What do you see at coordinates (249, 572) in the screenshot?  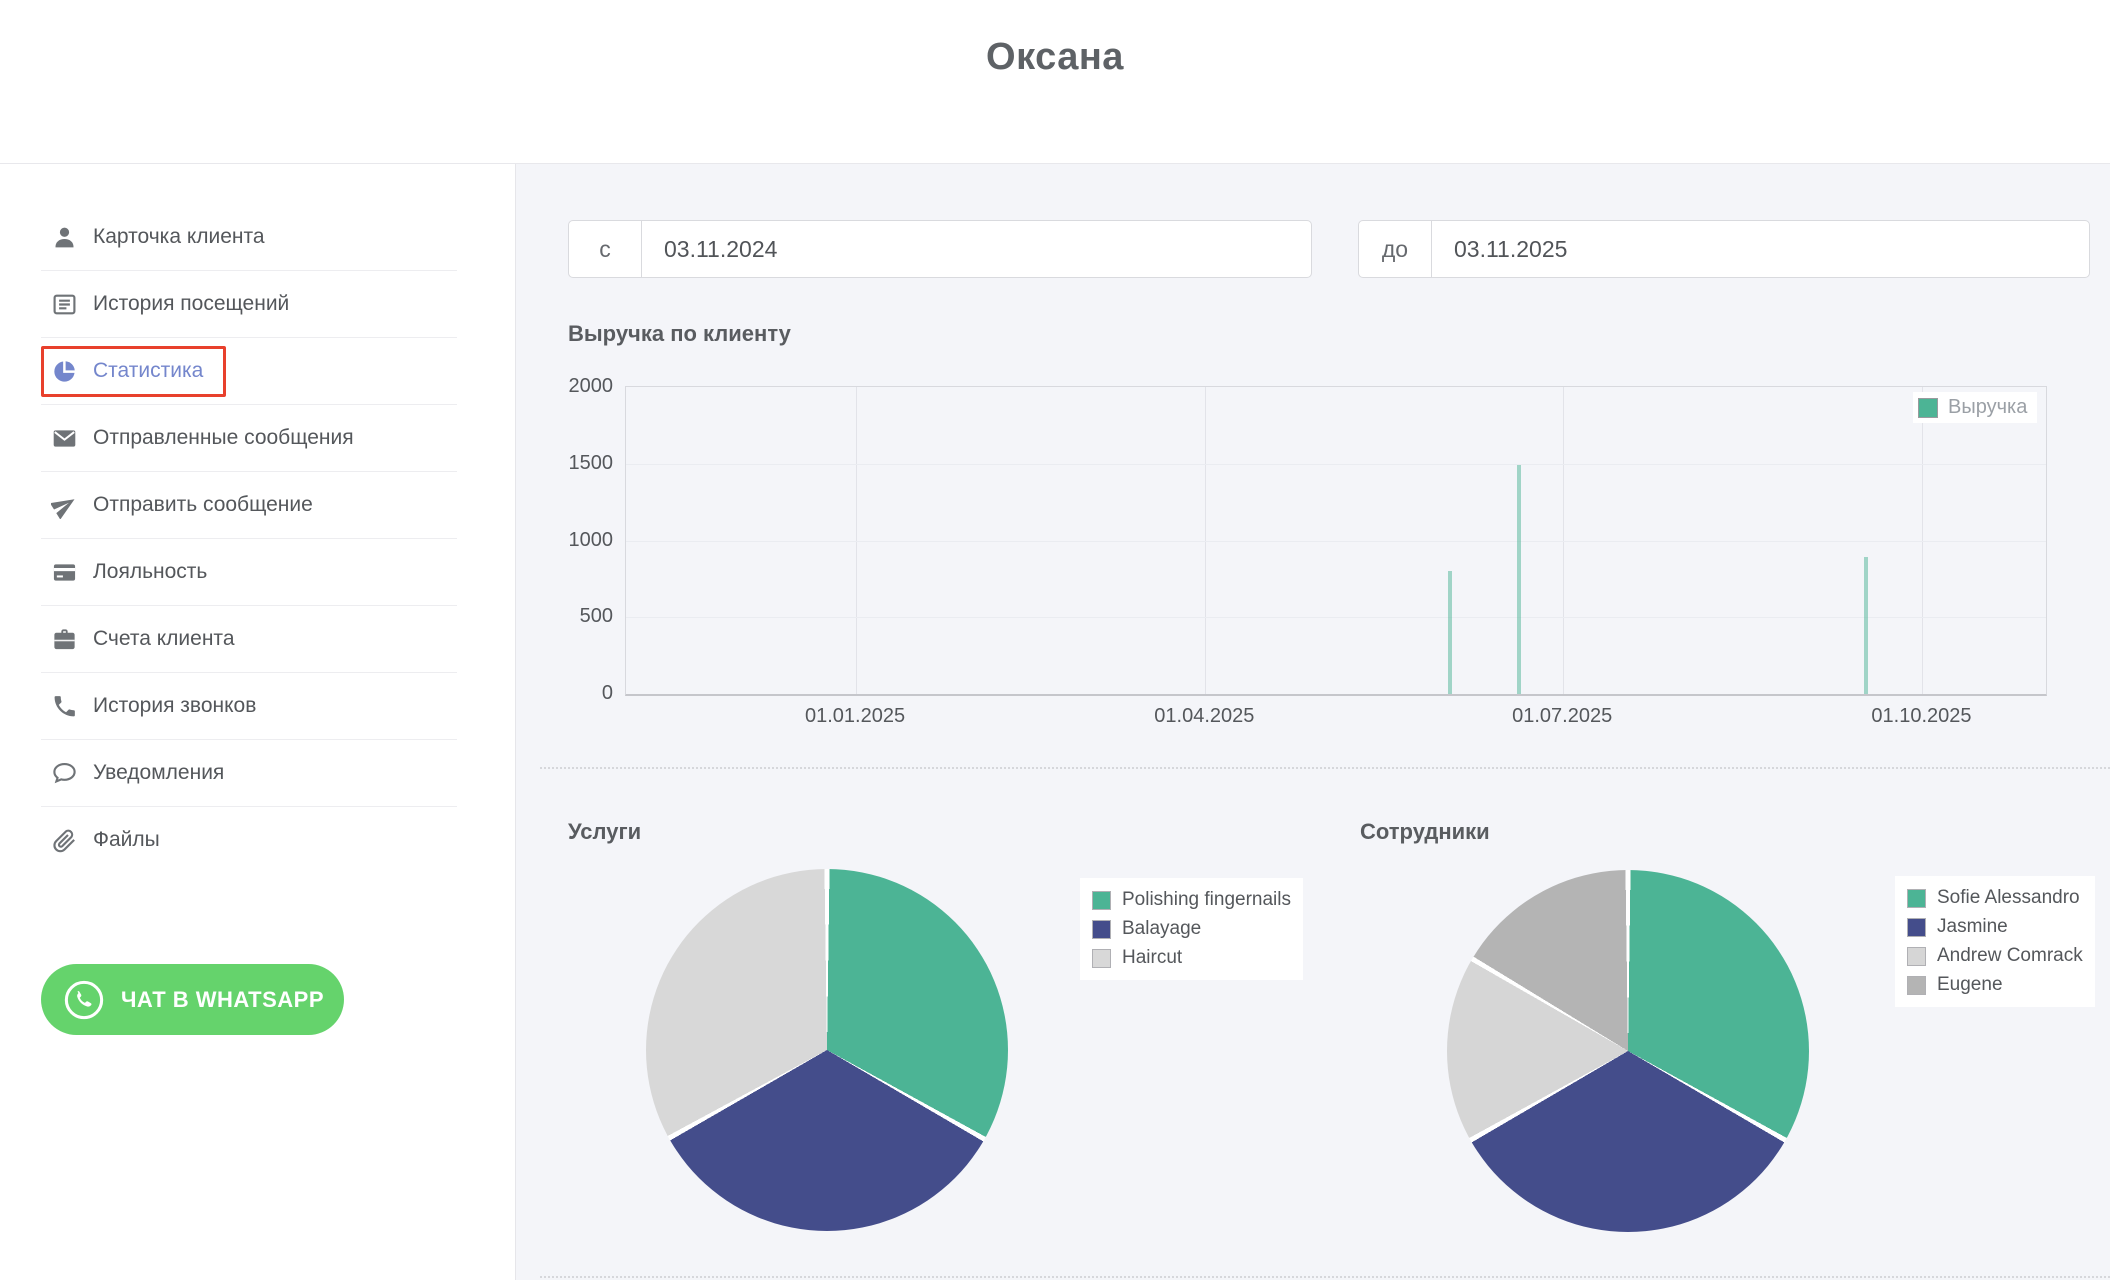 I see `sidebar-item-card: Лояльность` at bounding box center [249, 572].